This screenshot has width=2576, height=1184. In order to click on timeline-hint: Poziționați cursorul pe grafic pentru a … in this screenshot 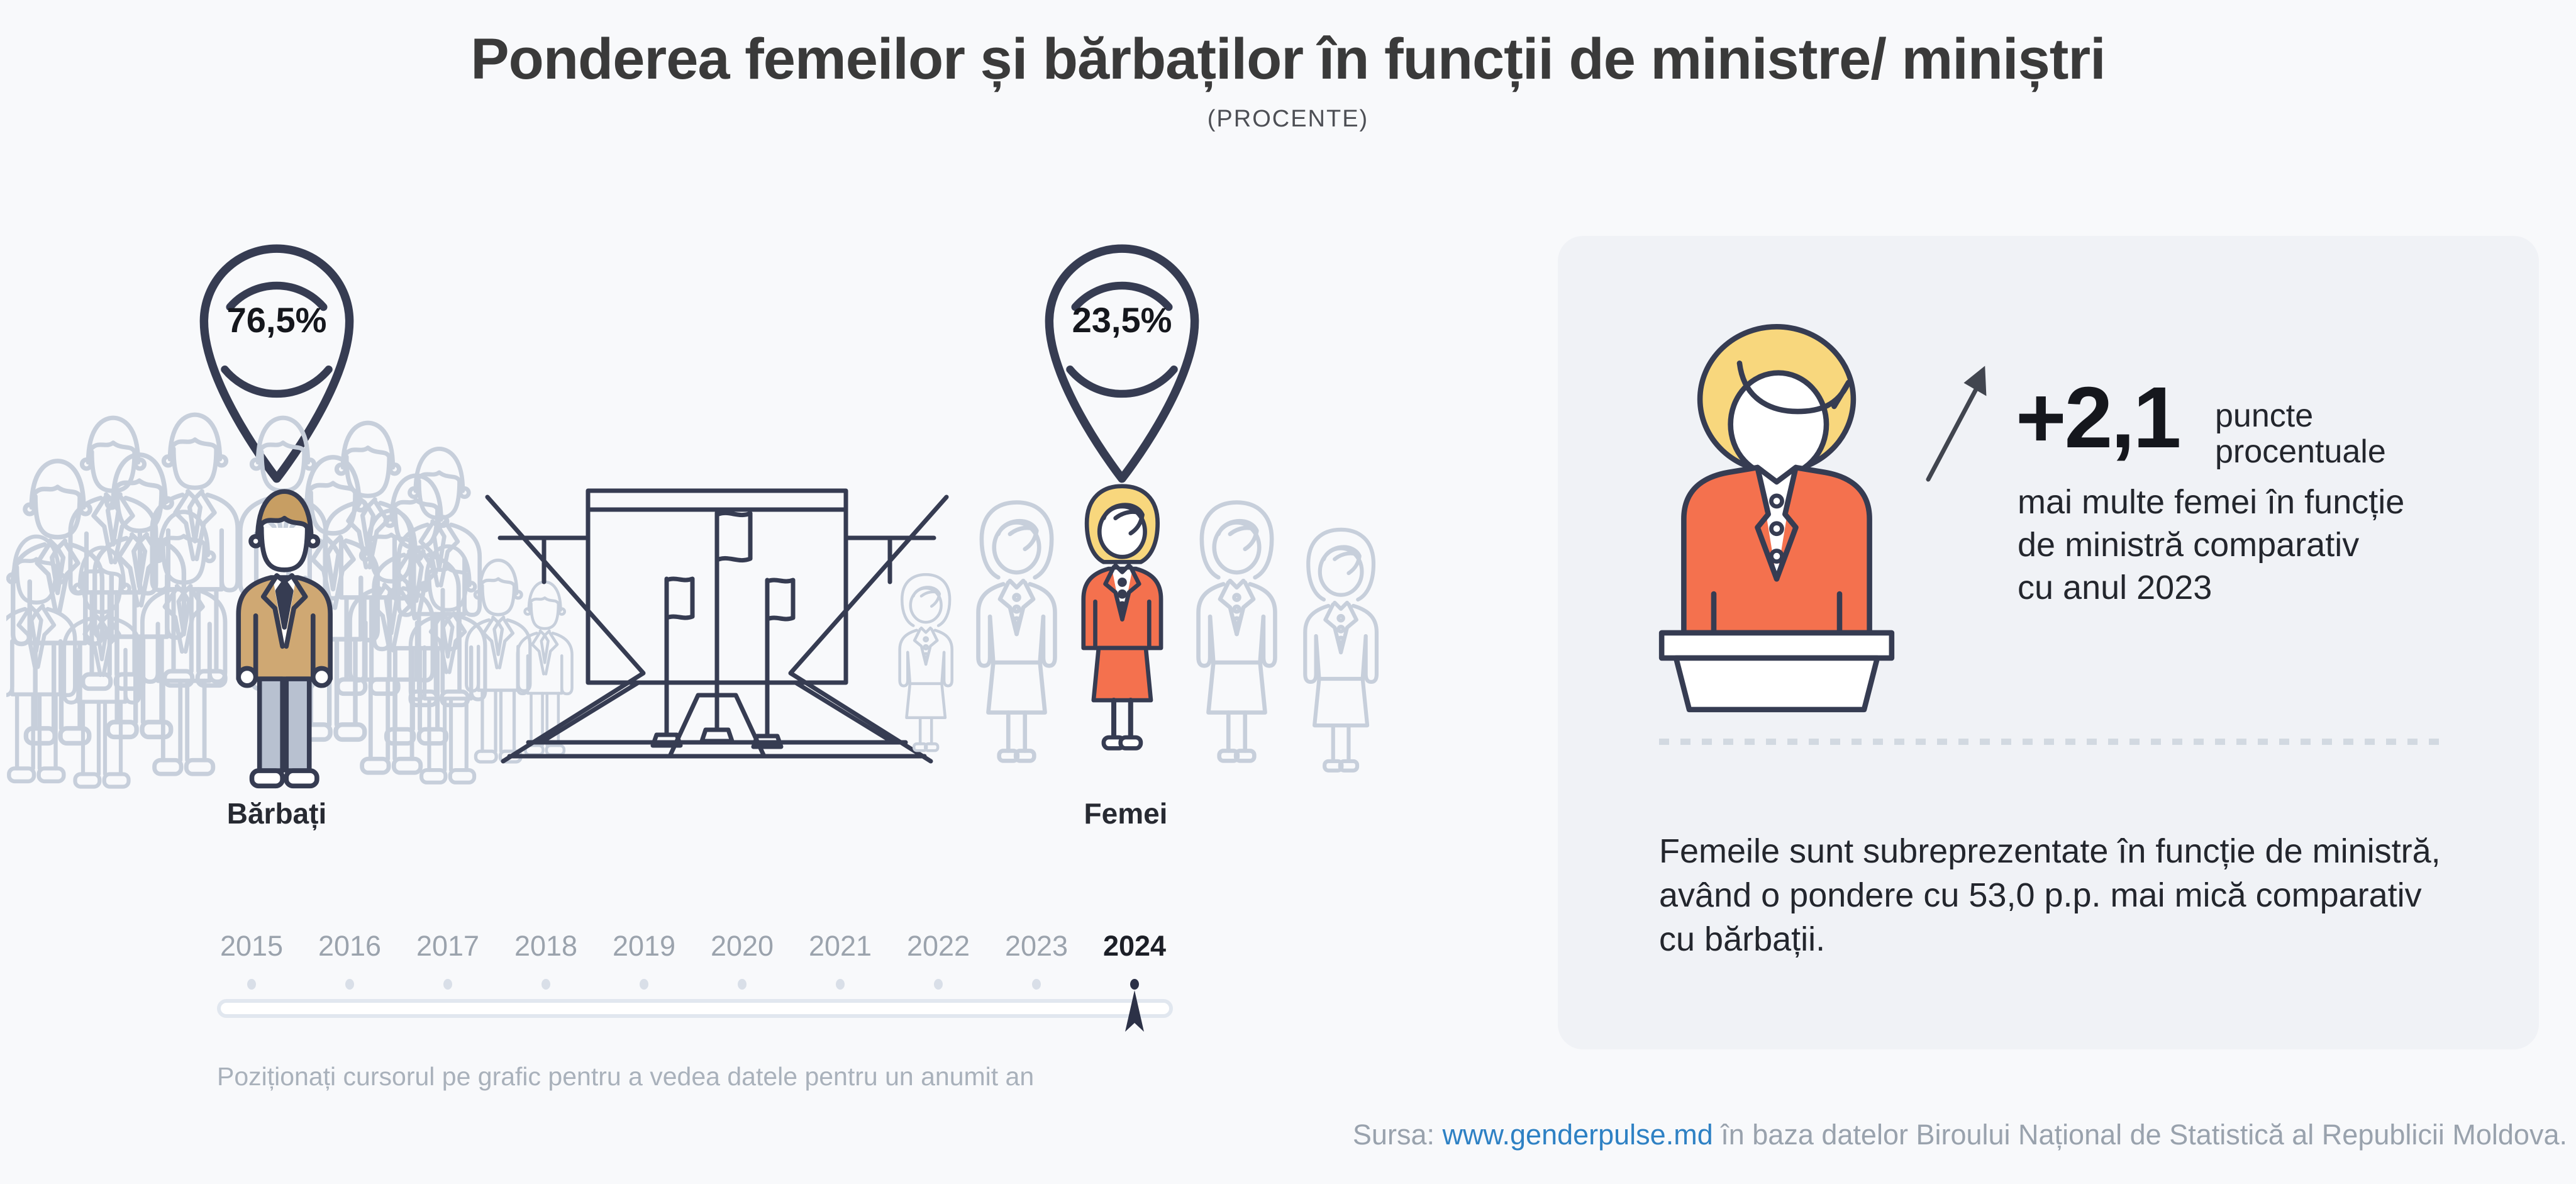, I will do `click(626, 1076)`.